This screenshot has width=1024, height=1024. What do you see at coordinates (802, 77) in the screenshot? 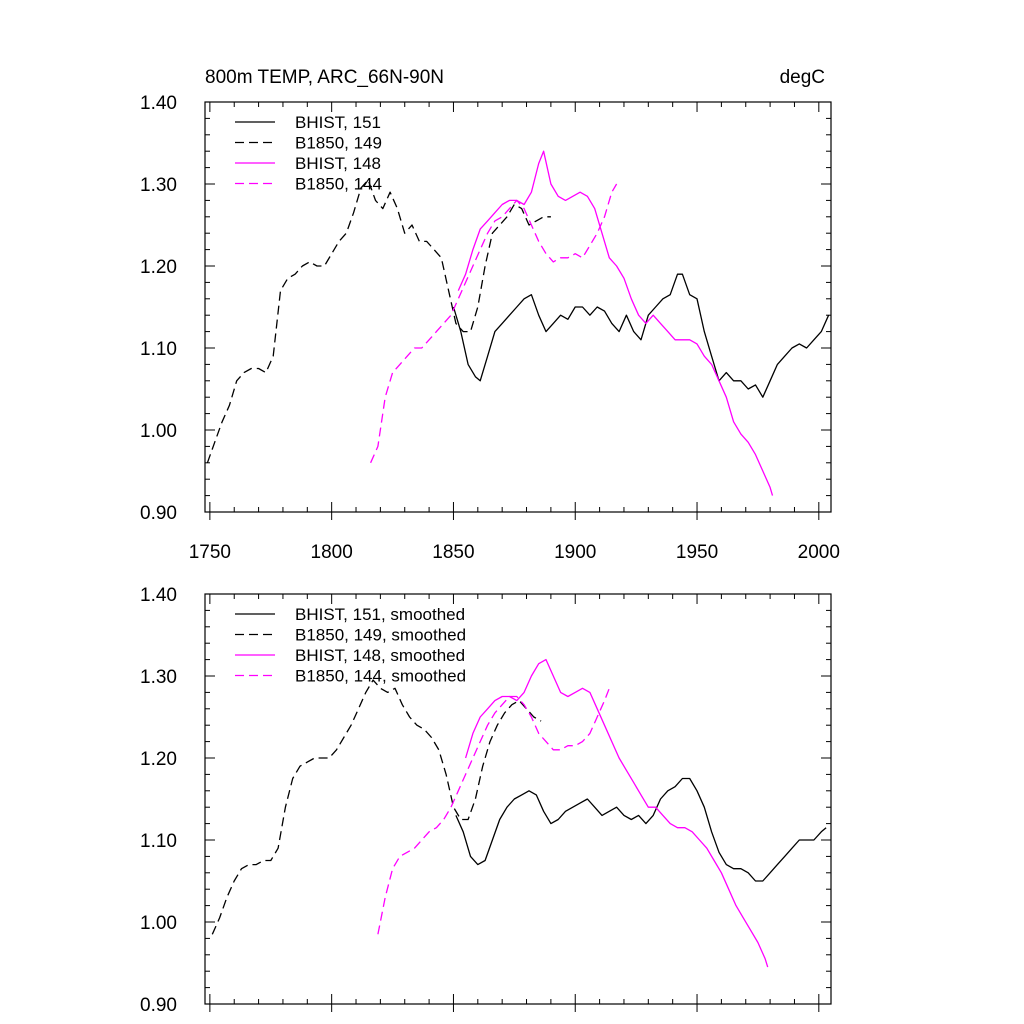
I see `figure-units: degC` at bounding box center [802, 77].